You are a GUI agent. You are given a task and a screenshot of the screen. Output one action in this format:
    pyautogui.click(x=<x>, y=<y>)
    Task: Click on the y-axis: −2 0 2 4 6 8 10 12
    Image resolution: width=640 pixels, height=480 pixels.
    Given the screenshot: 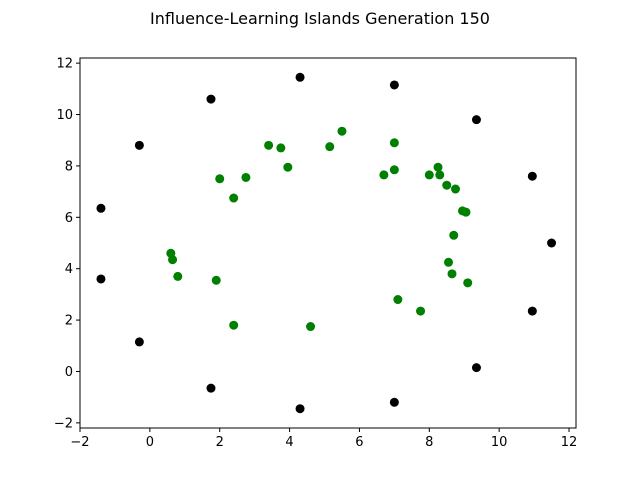 What is the action you would take?
    pyautogui.click(x=67, y=244)
    